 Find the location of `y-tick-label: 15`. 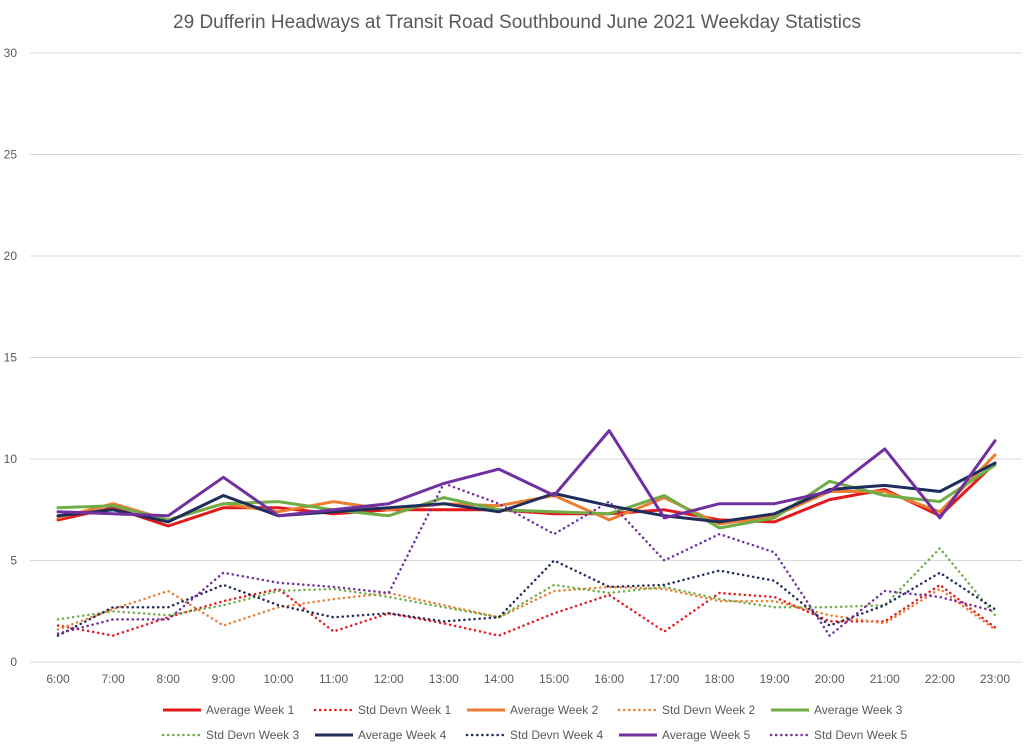

y-tick-label: 15 is located at coordinates (11, 358).